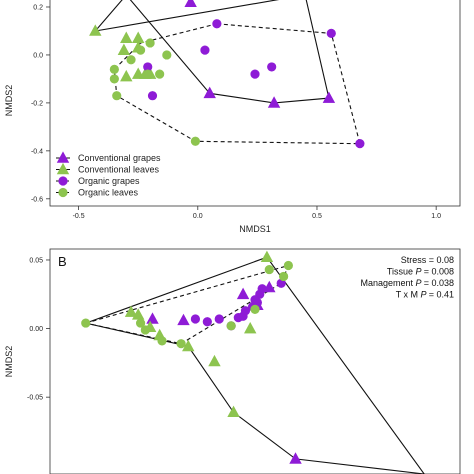 This screenshot has width=474, height=474. What do you see at coordinates (119, 170) in the screenshot?
I see `legend-label: Conventional leaves` at bounding box center [119, 170].